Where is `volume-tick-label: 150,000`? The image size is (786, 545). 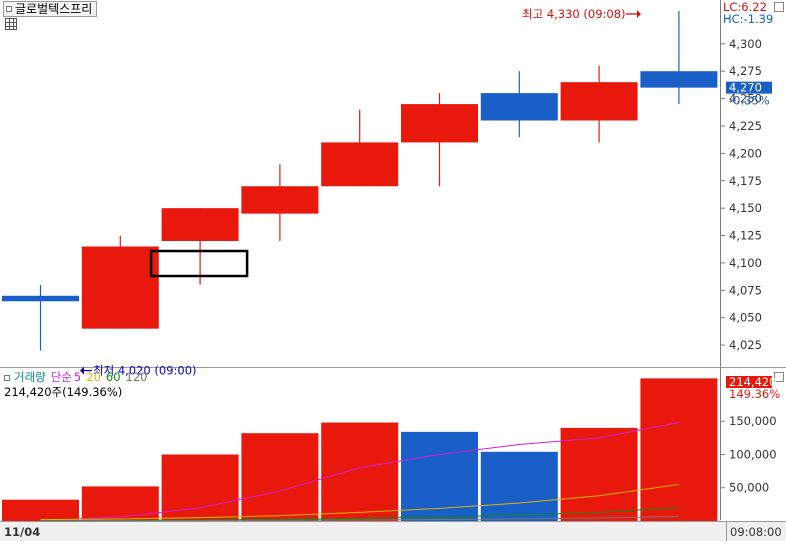 volume-tick-label: 150,000 is located at coordinates (753, 421).